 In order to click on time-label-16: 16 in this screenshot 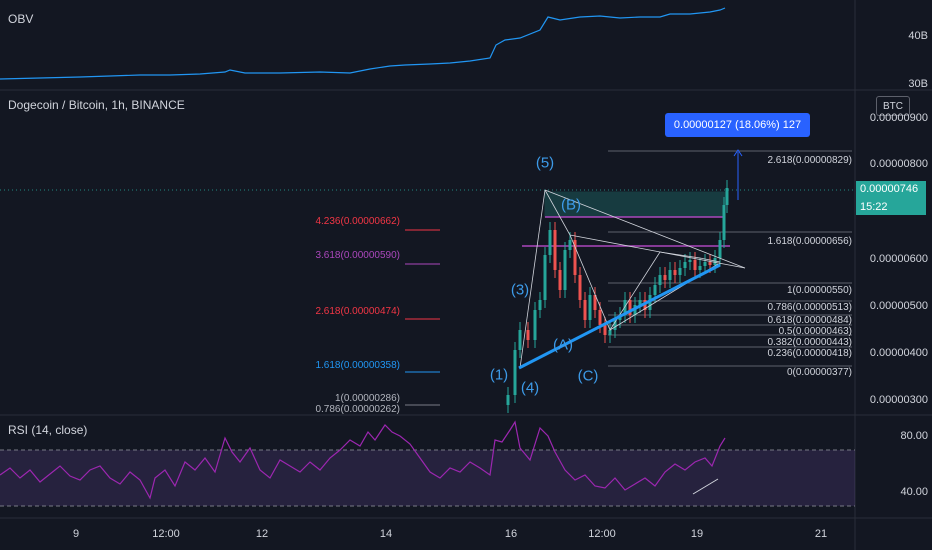, I will do `click(511, 534)`.